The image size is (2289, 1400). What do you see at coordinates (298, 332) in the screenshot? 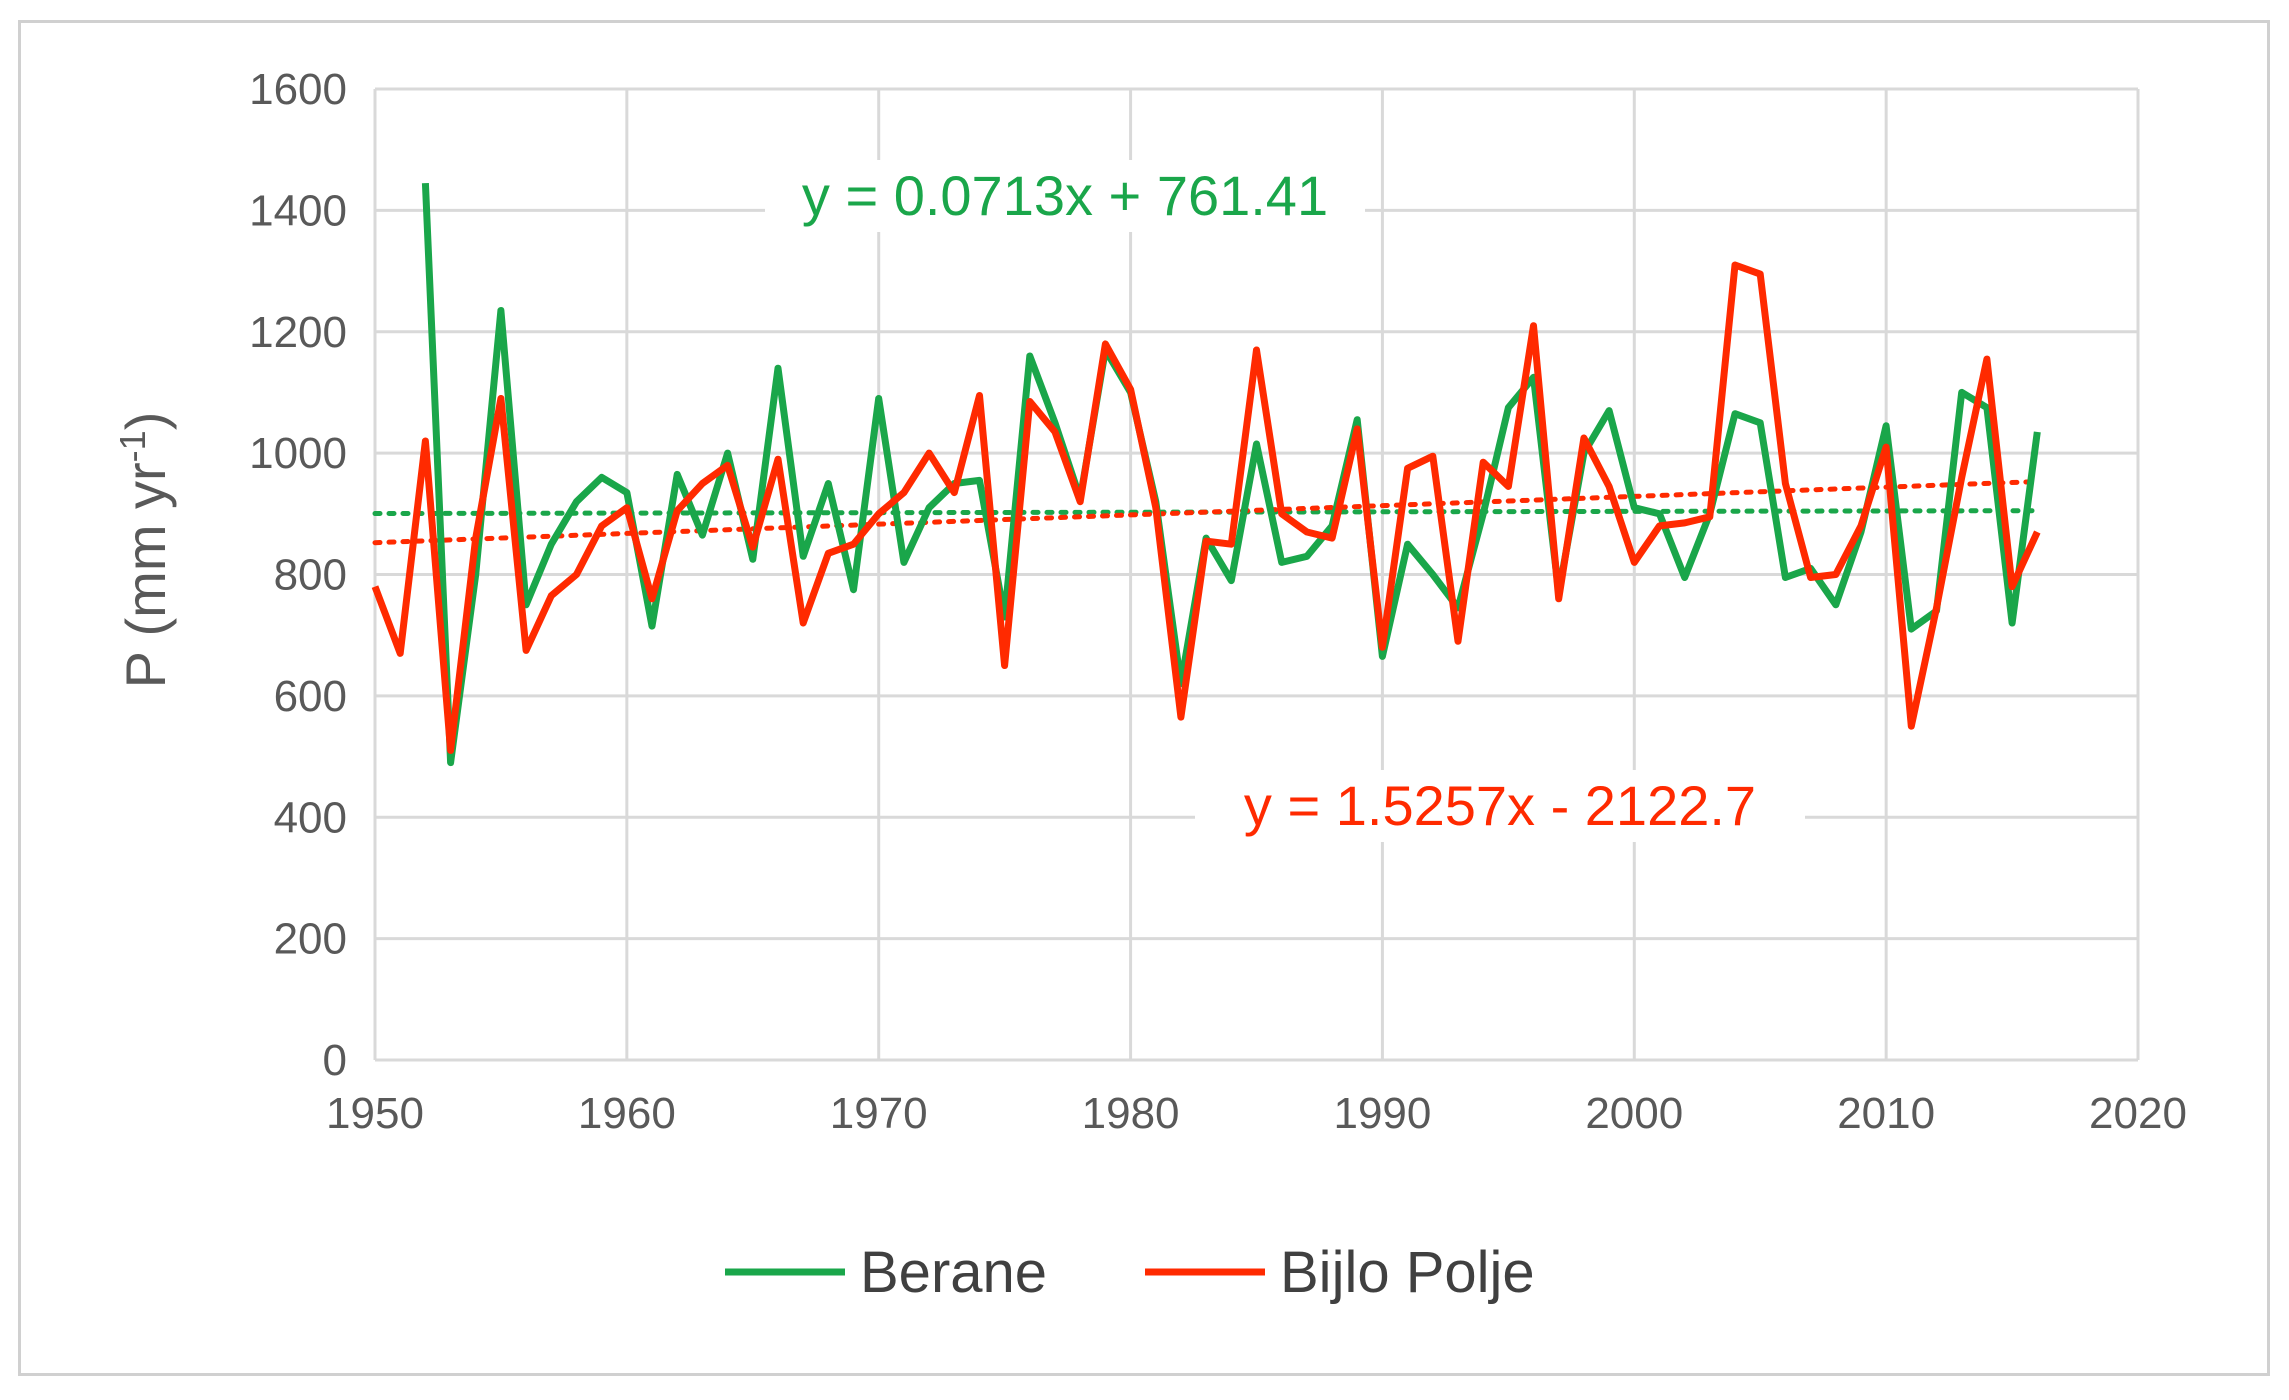
I see `y-tick-label: 1200` at bounding box center [298, 332].